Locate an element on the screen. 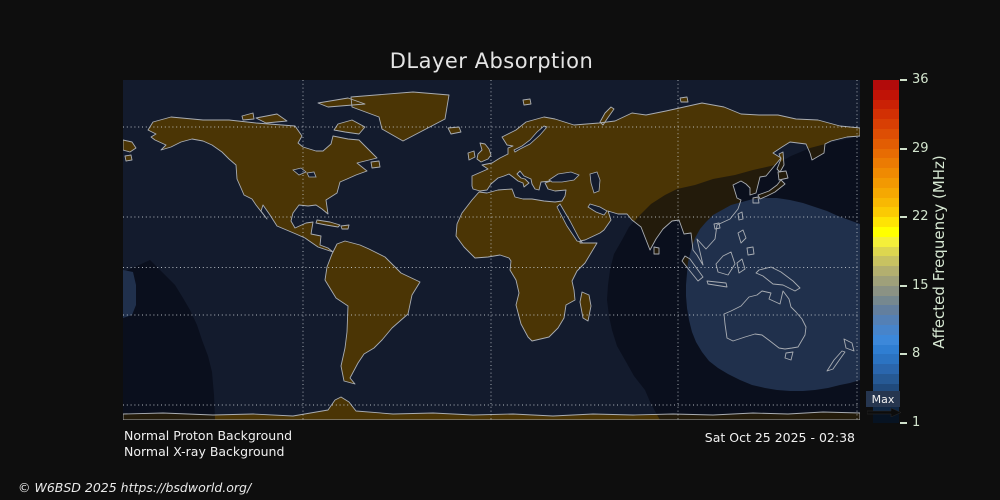 Image resolution: width=1000 pixels, height=500 pixels. page-title: DLayer Absorption is located at coordinates (491, 61).